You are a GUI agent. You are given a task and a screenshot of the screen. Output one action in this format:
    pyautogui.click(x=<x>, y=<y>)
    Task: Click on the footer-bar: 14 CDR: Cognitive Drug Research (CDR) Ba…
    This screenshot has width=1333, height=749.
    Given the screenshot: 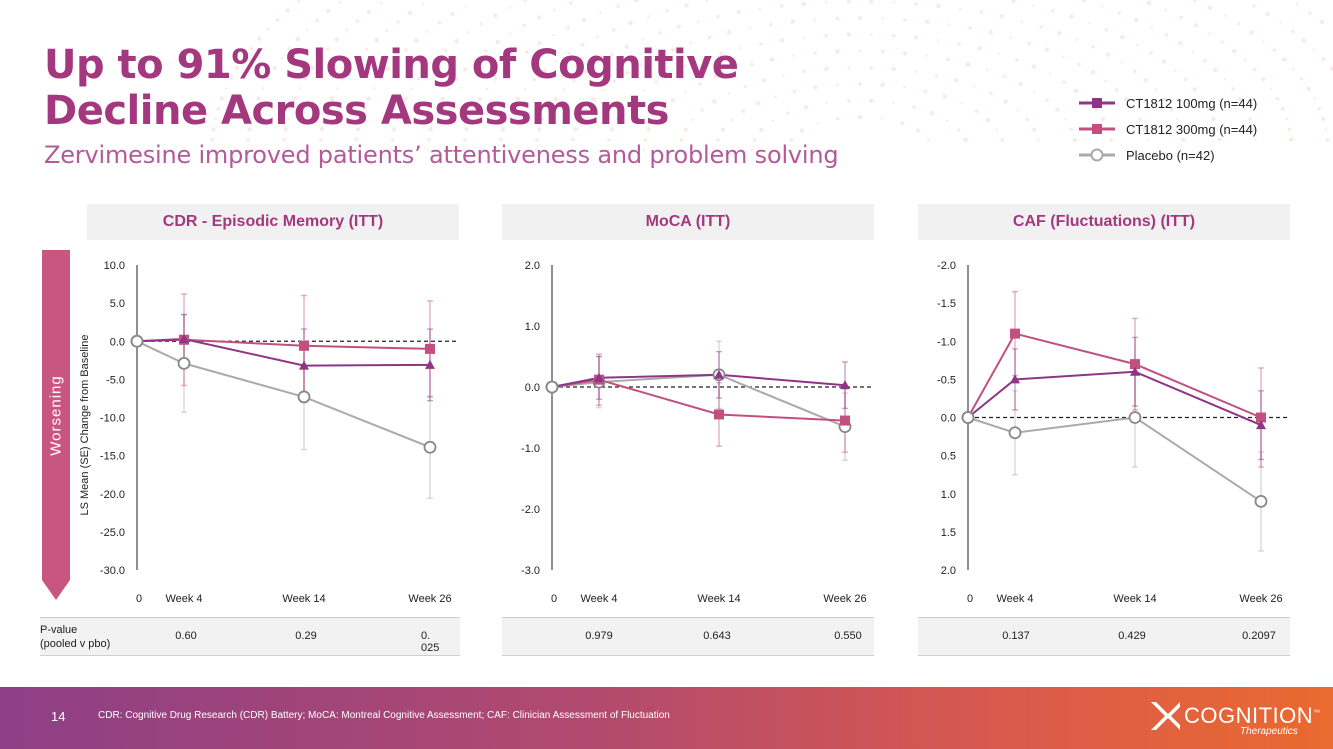 What is the action you would take?
    pyautogui.click(x=666, y=718)
    